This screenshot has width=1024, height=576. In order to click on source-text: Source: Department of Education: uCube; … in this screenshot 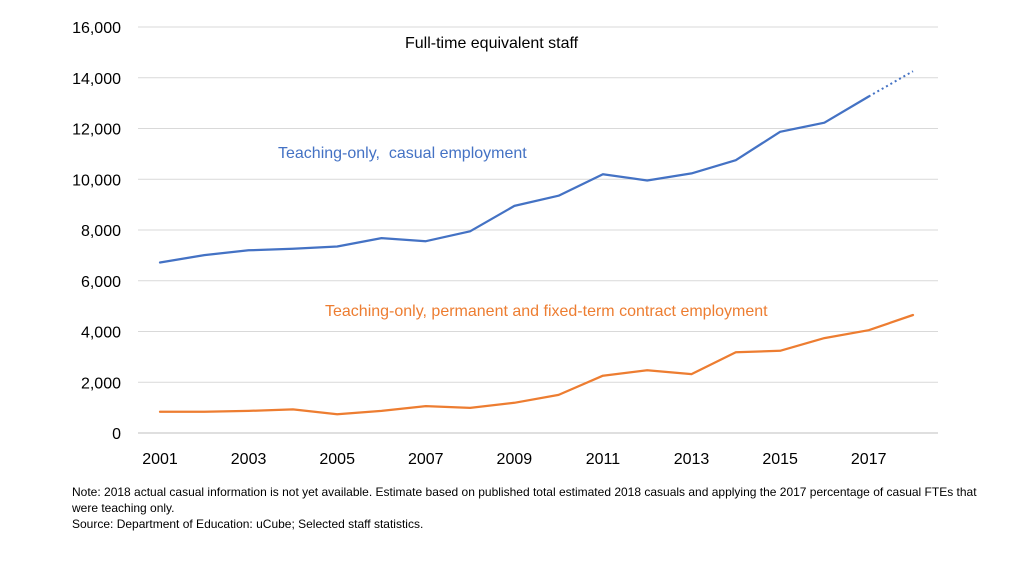, I will do `click(248, 524)`.